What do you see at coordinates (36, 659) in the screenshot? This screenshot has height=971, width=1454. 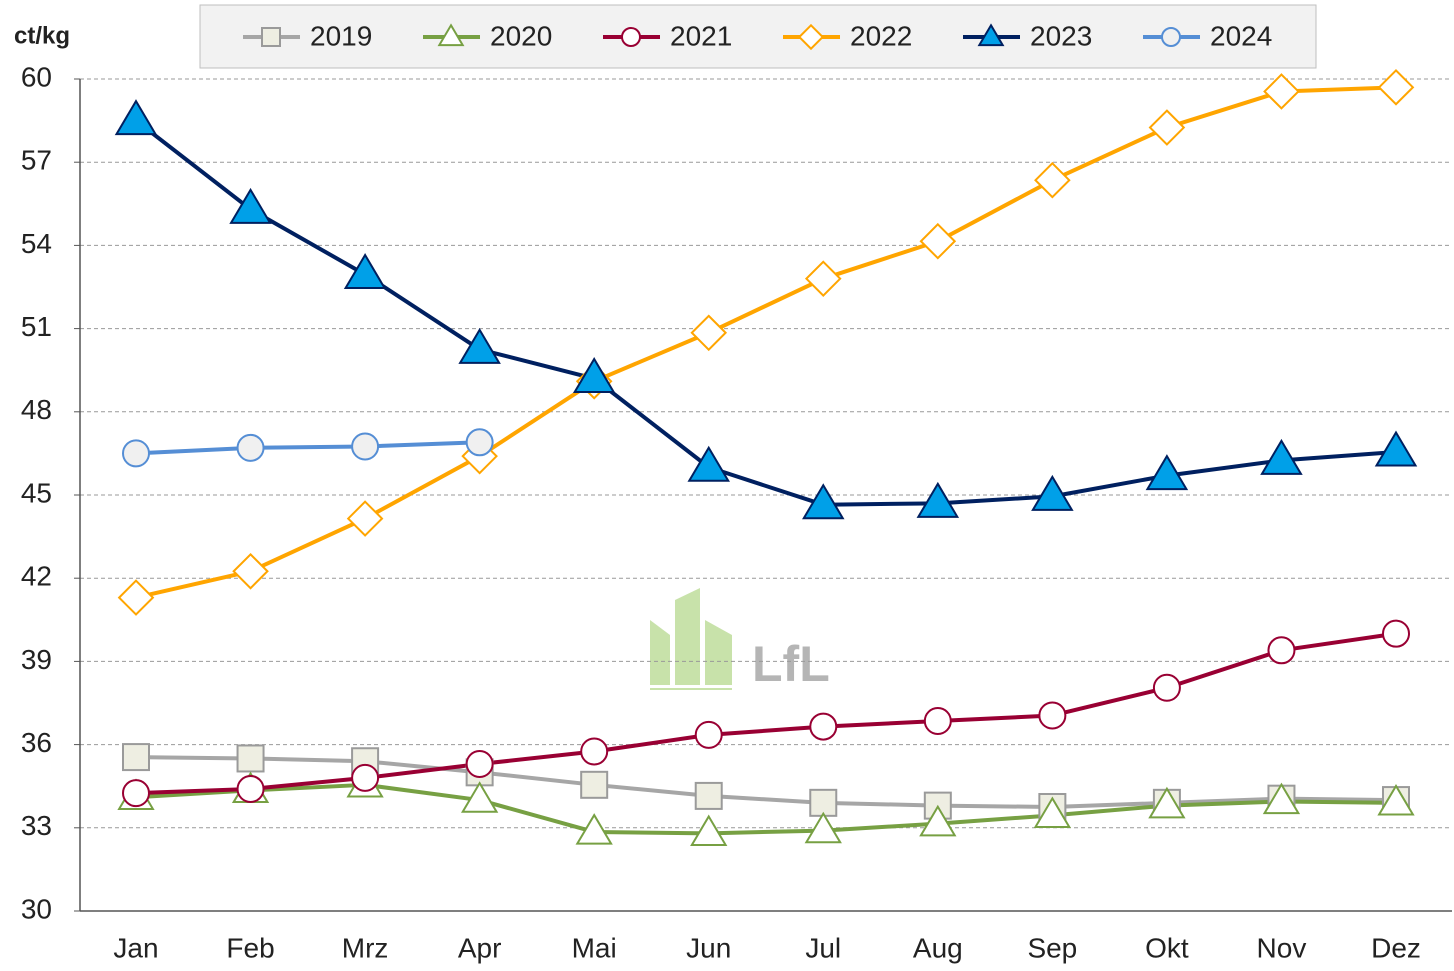 I see `y-tick-label: 39` at bounding box center [36, 659].